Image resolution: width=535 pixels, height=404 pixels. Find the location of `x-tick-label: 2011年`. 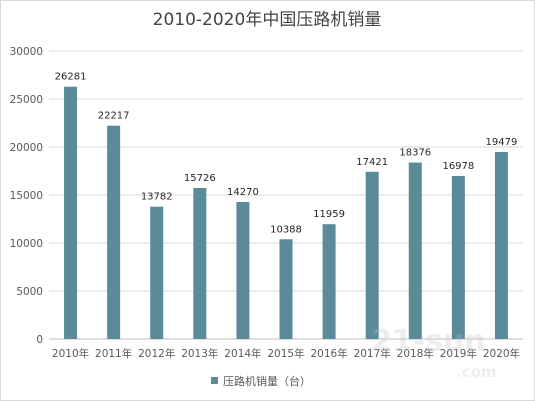

x-tick-label: 2011年 is located at coordinates (113, 353).